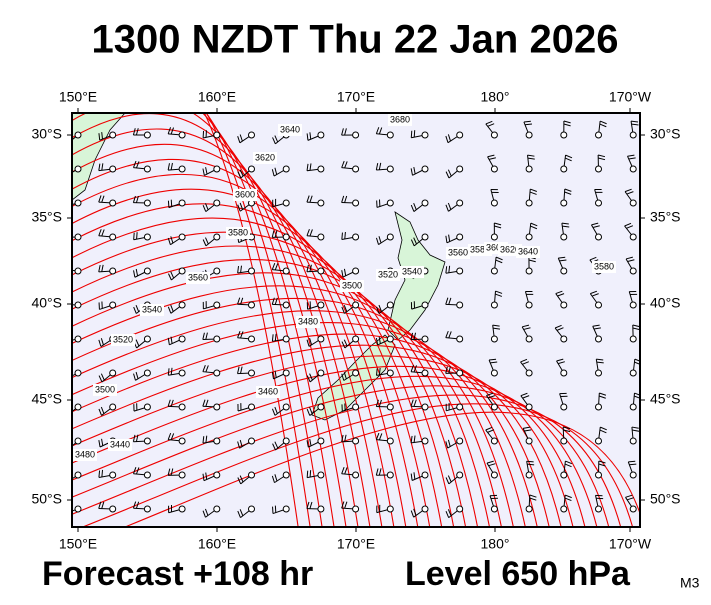  What do you see at coordinates (46, 217) in the screenshot?
I see `lat-label: 35°S` at bounding box center [46, 217].